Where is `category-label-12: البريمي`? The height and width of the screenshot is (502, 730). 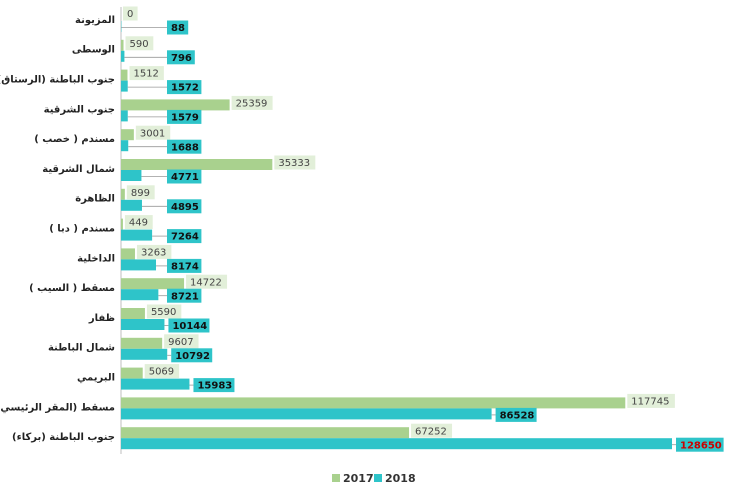 category-label-12: البريمي is located at coordinates (96, 378).